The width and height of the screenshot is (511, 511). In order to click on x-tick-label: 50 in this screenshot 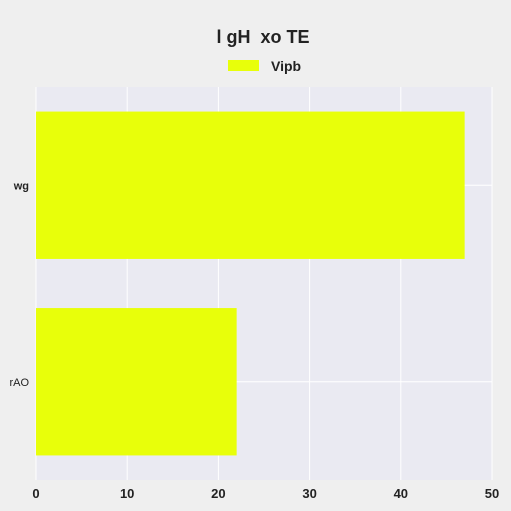, I will do `click(492, 493)`.